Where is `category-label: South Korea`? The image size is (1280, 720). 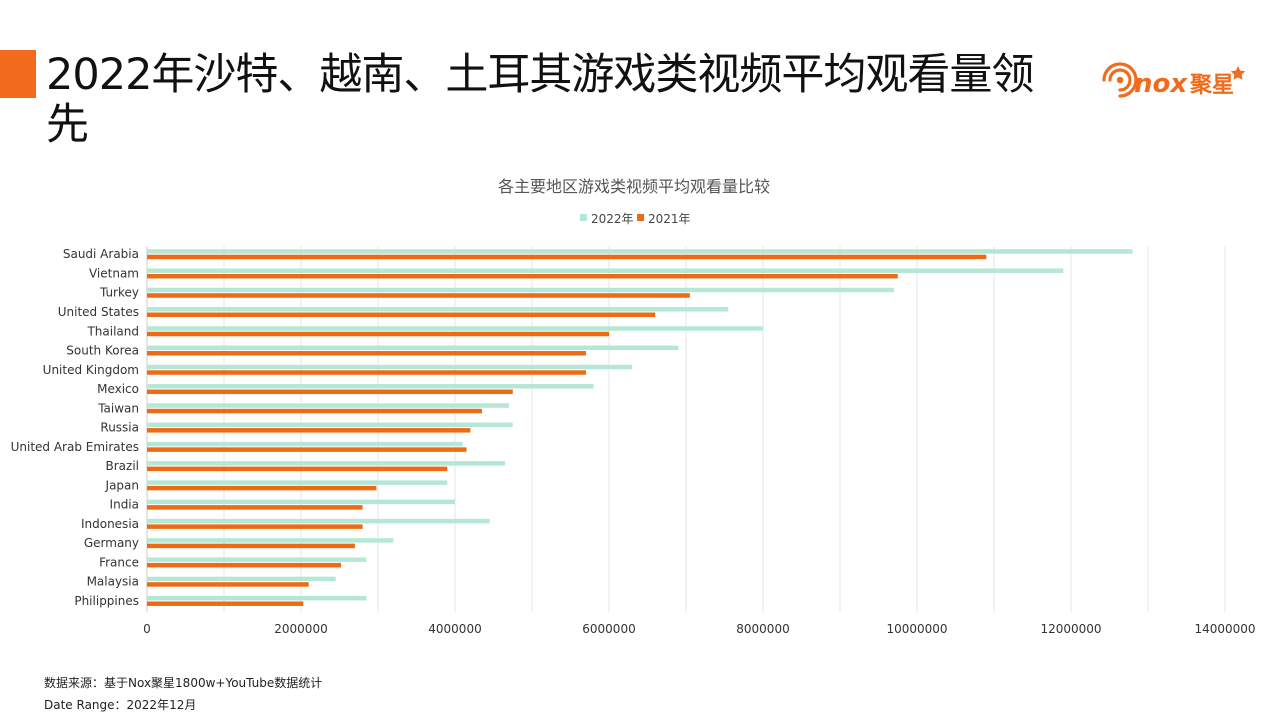 category-label: South Korea is located at coordinates (102, 351).